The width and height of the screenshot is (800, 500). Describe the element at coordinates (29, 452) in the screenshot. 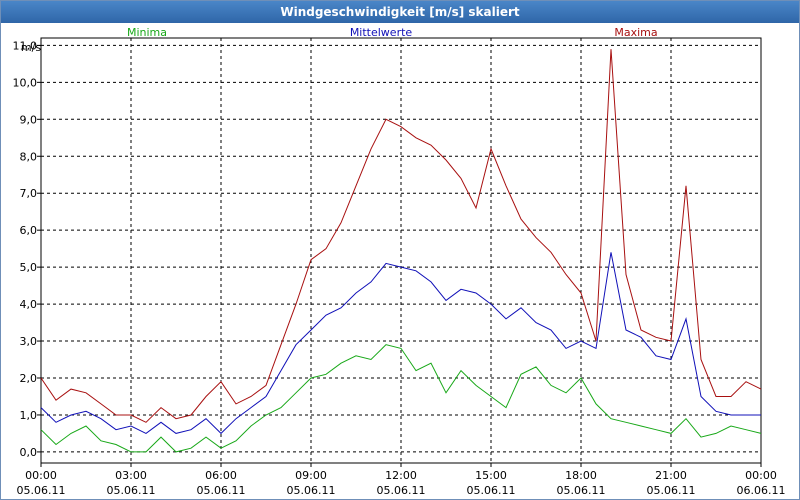

I see `y-tick-label: 0,0` at that location.